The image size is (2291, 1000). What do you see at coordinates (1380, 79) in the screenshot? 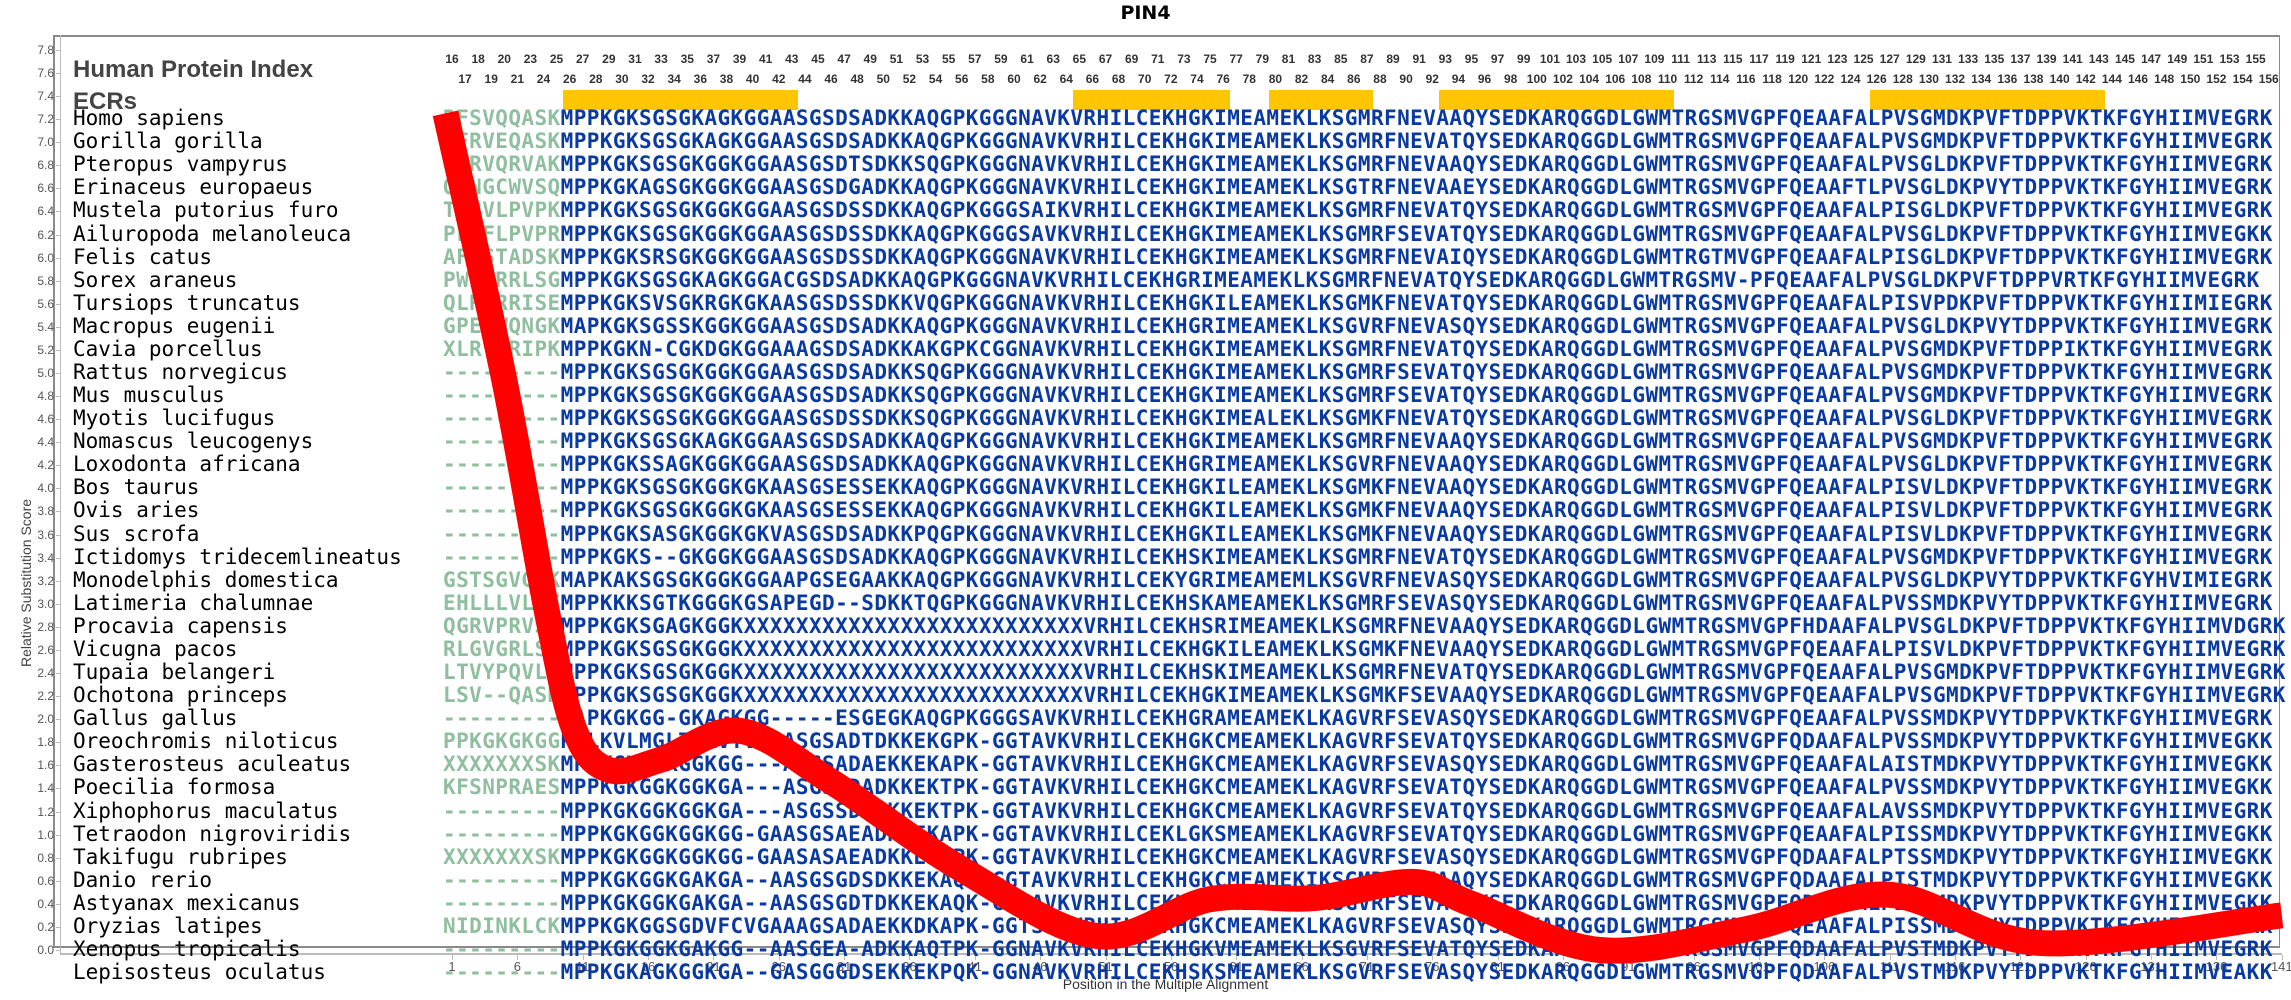
I see `ruler-label: 88` at bounding box center [1380, 79].